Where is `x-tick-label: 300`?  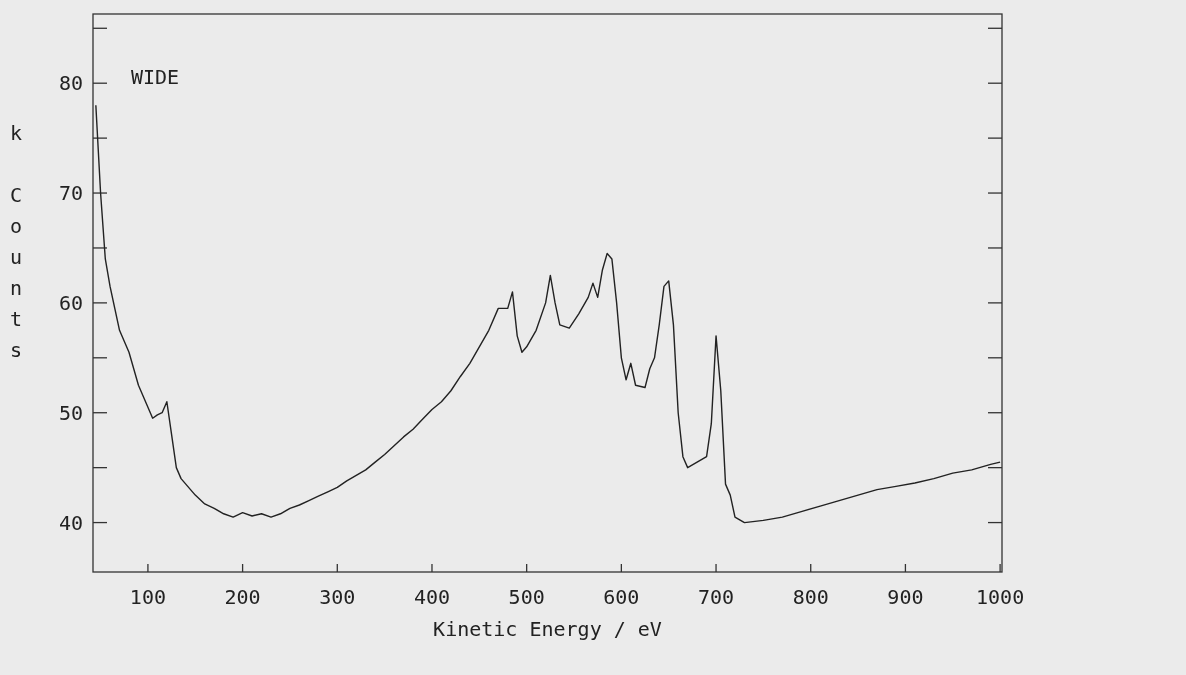
x-tick-label: 300 is located at coordinates (337, 597).